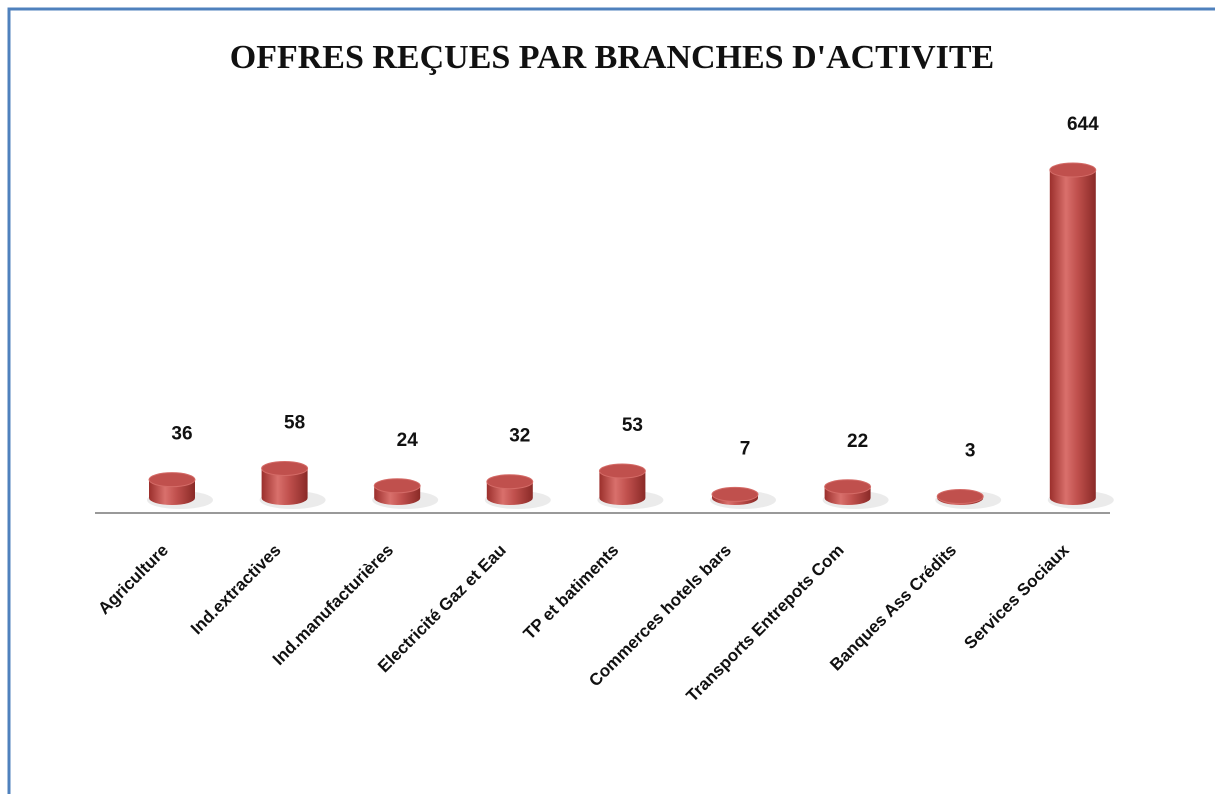 This screenshot has width=1215, height=794. I want to click on chart-title: OFFRES REÇUES PAR BRANCHES D'ACTIVITE, so click(612, 57).